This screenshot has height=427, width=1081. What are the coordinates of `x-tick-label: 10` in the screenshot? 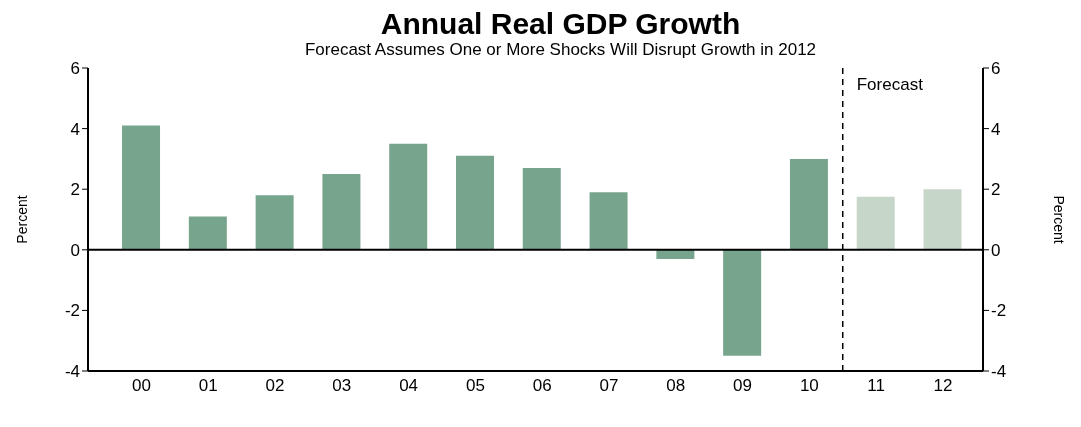 It's located at (809, 386).